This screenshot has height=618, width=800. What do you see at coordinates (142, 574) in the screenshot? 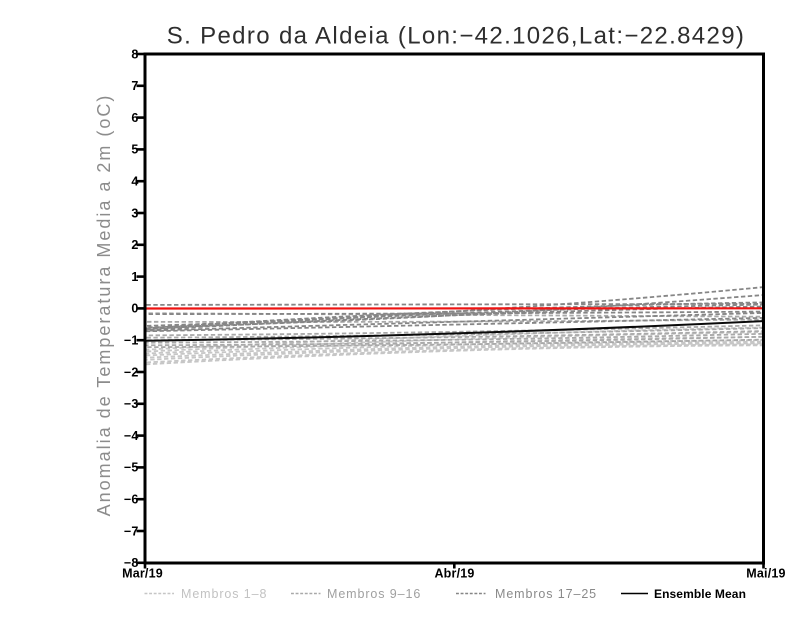
I see `svg-text: Mar/19` at bounding box center [142, 574].